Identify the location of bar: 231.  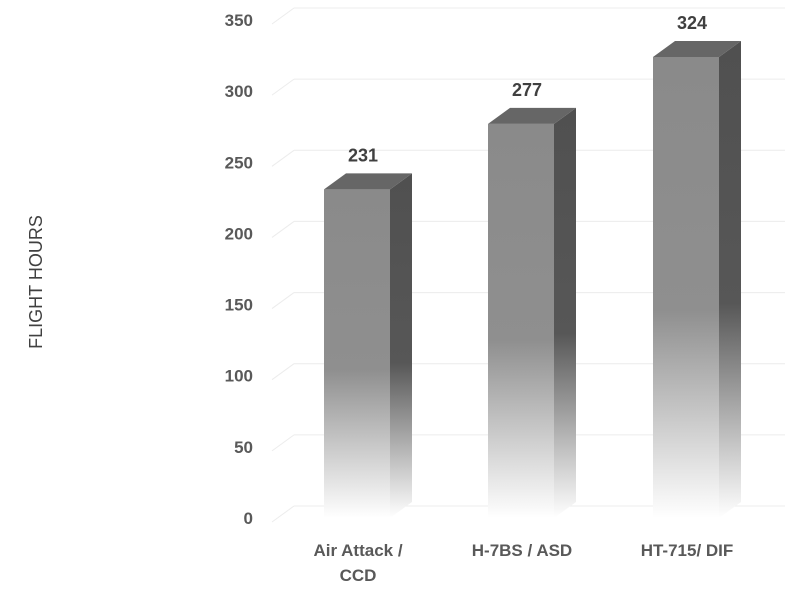
(368, 331).